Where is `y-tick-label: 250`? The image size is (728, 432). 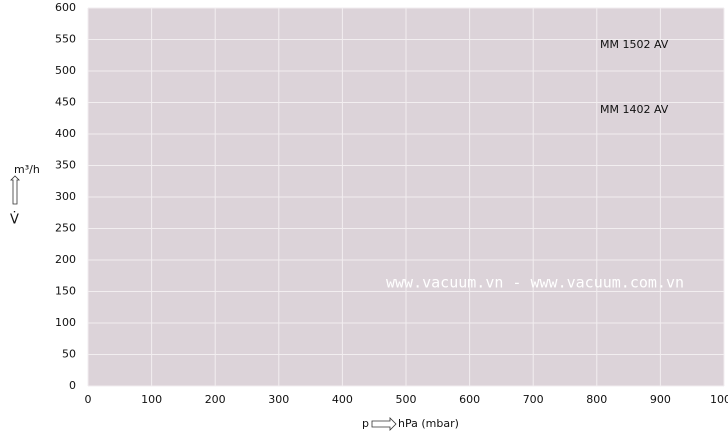 y-tick-label: 250 is located at coordinates (65, 228).